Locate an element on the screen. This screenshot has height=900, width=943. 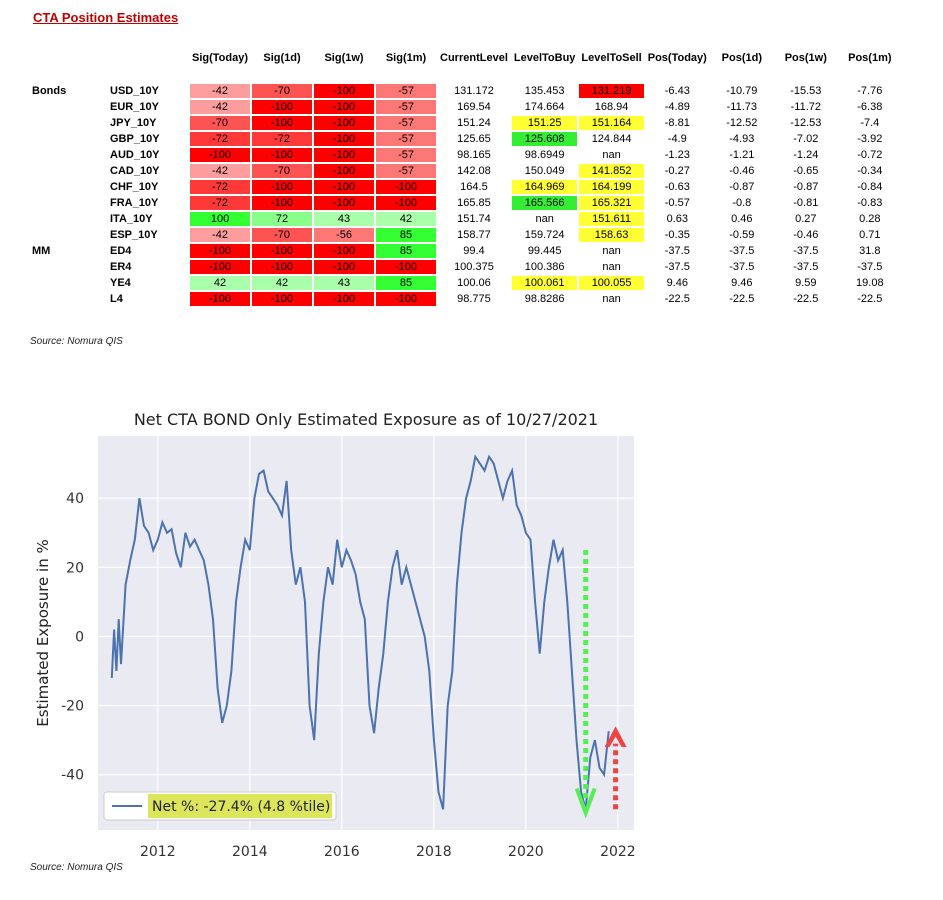
level-to-sell-cell: 168.94 is located at coordinates (611, 107).